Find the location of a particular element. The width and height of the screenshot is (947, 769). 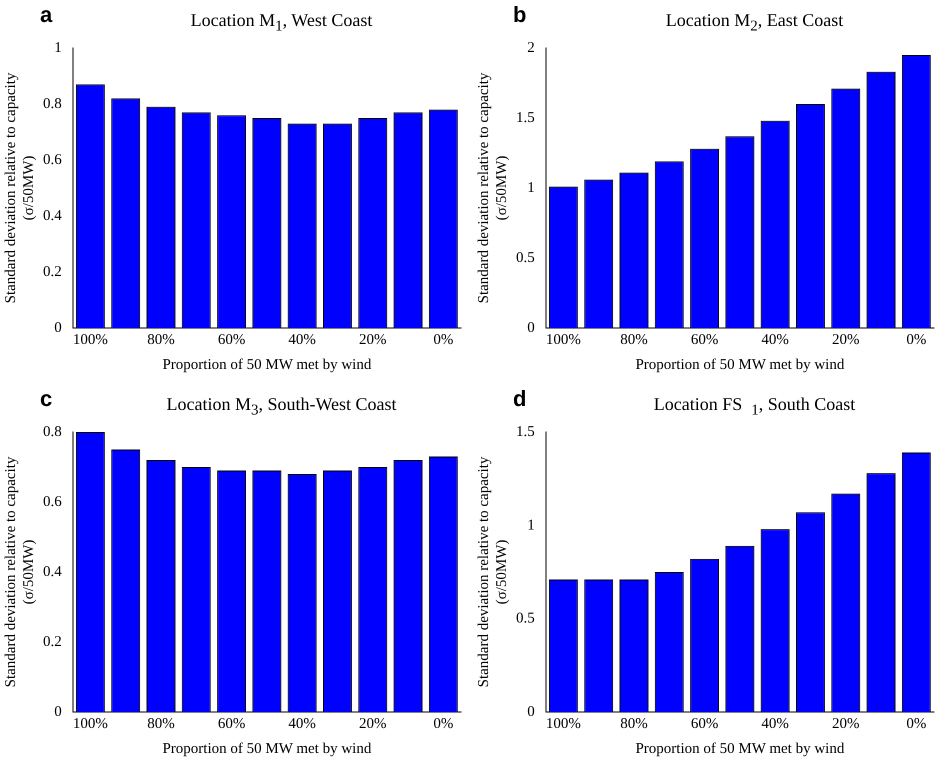

text: d is located at coordinates (519, 399).